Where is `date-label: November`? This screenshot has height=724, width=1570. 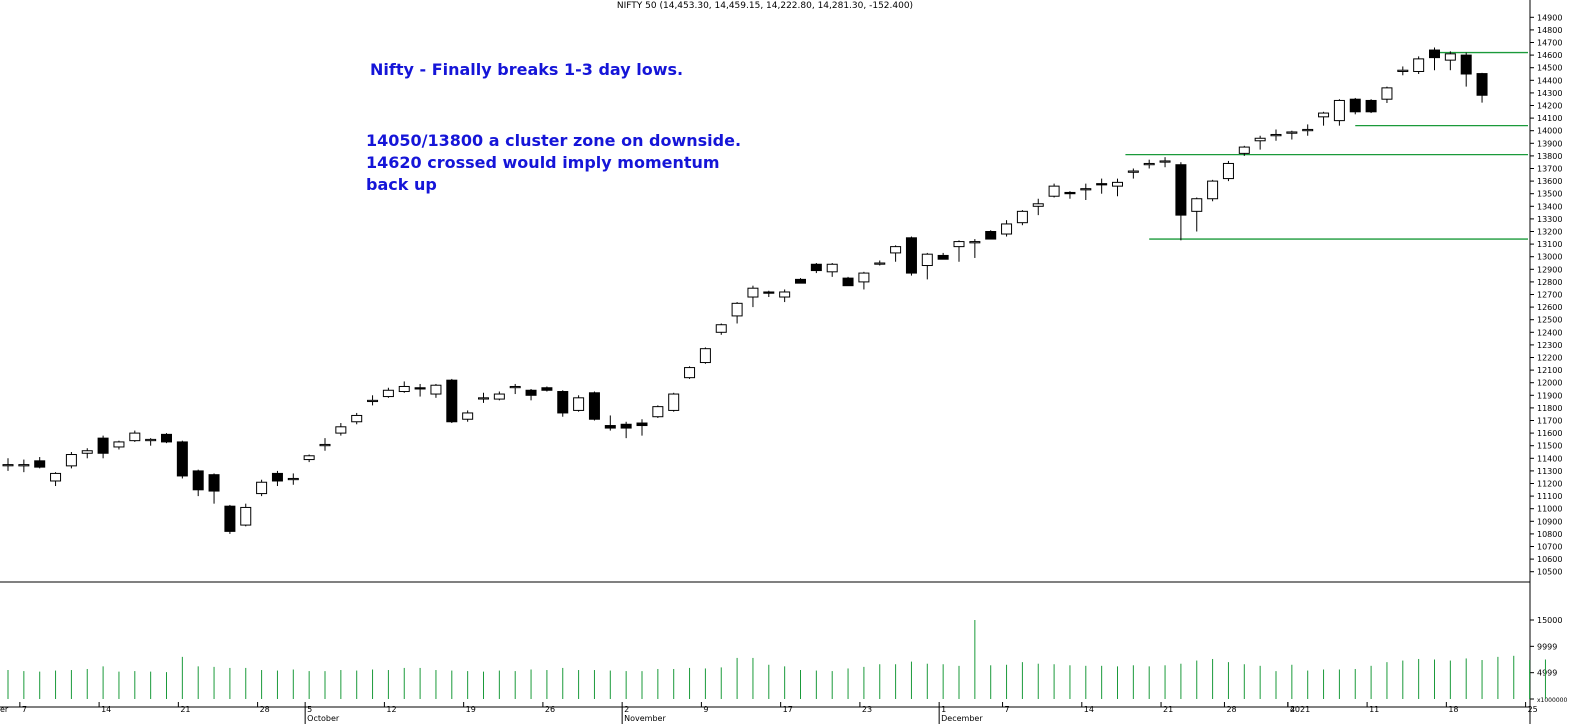 date-label: November is located at coordinates (645, 718).